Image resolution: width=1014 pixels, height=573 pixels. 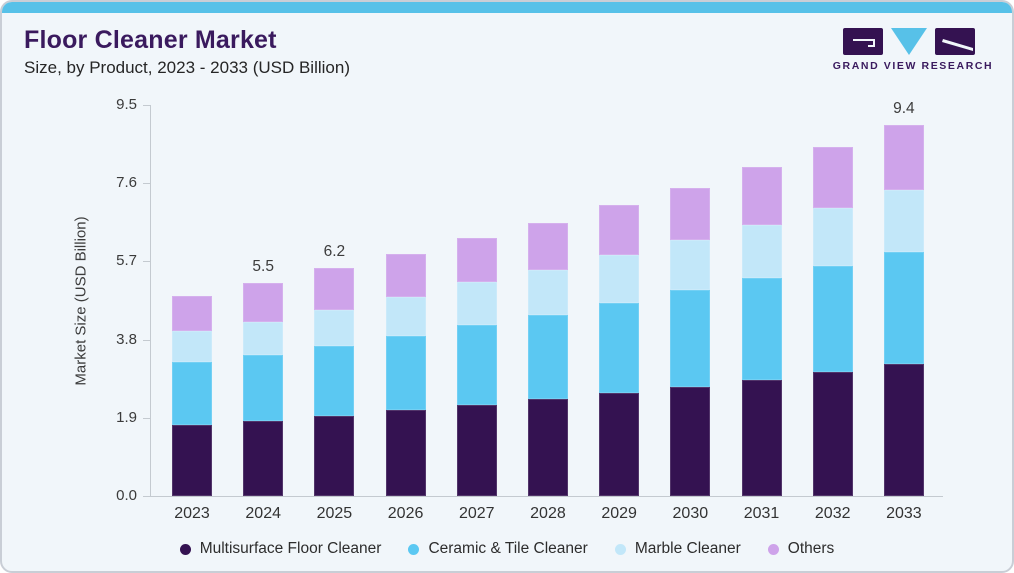 I want to click on bar-2032: 2032, so click(x=832, y=313).